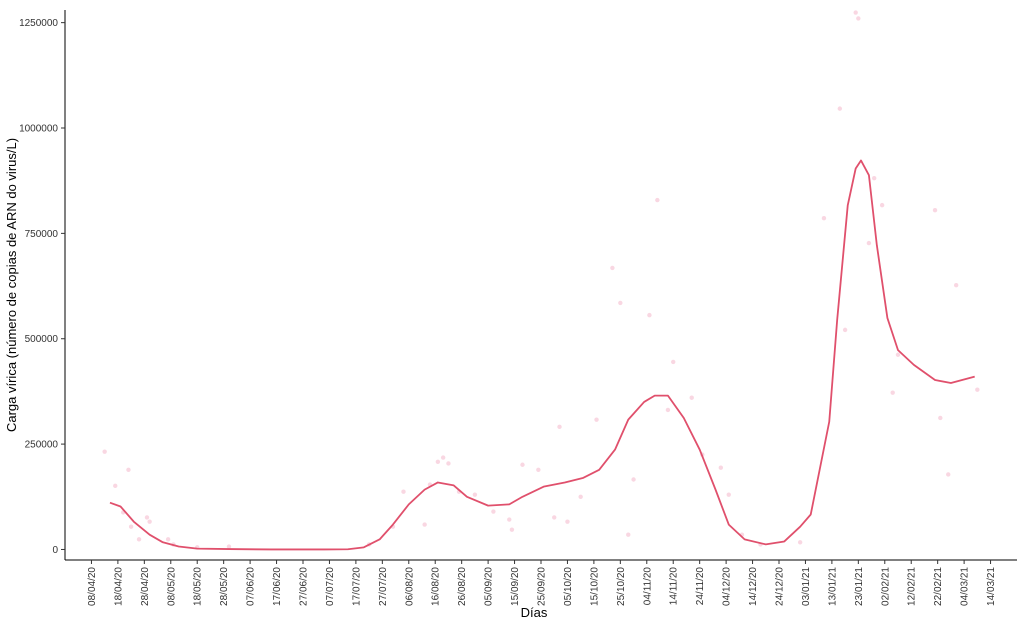 The height and width of the screenshot is (626, 1024). What do you see at coordinates (674, 586) in the screenshot?
I see `x-tick-label: 14/11/20` at bounding box center [674, 586].